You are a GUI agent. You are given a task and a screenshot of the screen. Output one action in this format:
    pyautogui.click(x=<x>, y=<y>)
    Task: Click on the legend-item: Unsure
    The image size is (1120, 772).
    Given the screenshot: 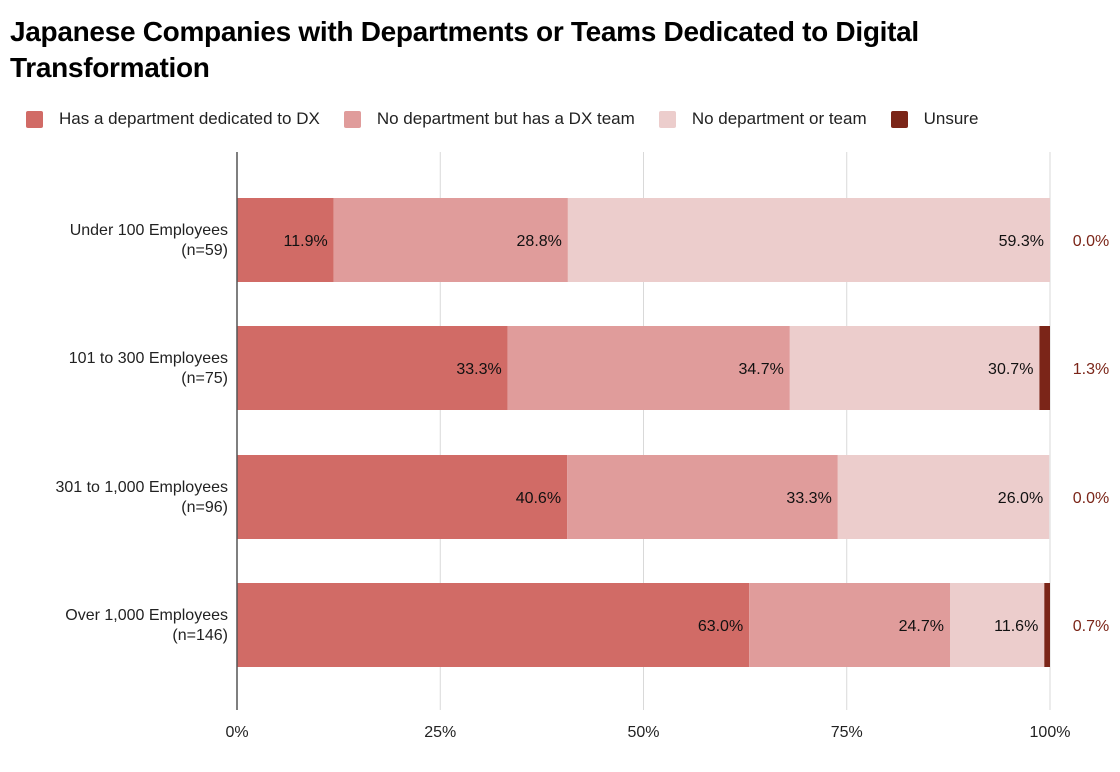 What is the action you would take?
    pyautogui.click(x=934, y=119)
    